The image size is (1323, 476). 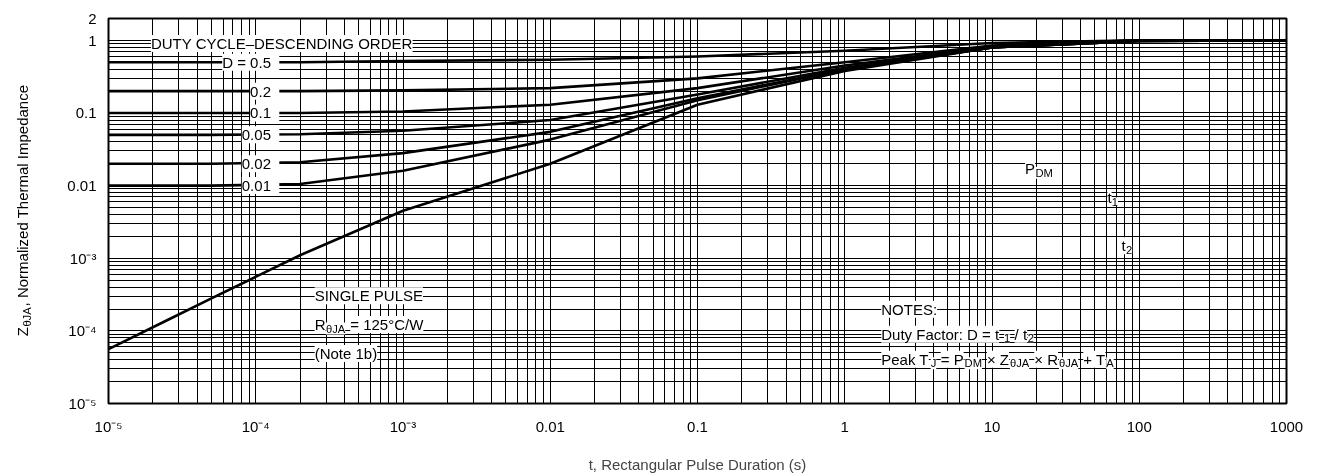 I want to click on x-tick-label: 10, so click(x=992, y=426).